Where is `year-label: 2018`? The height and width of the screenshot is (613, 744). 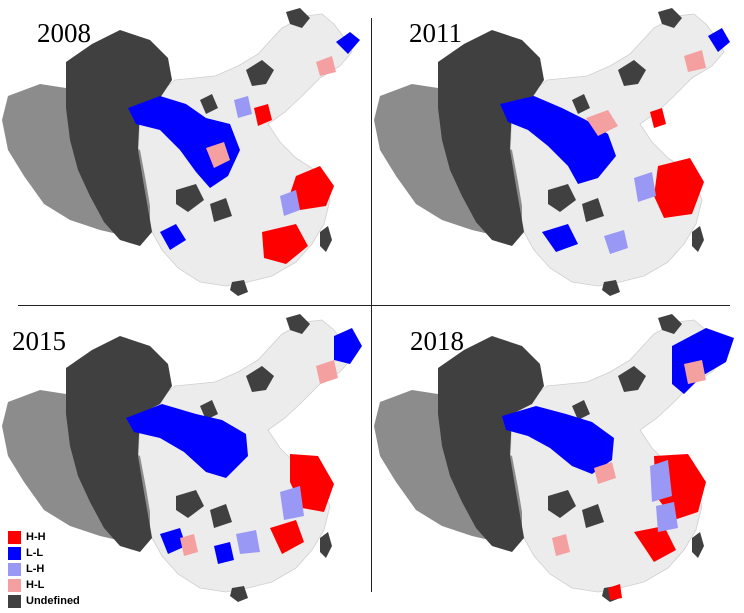 year-label: 2018 is located at coordinates (437, 341).